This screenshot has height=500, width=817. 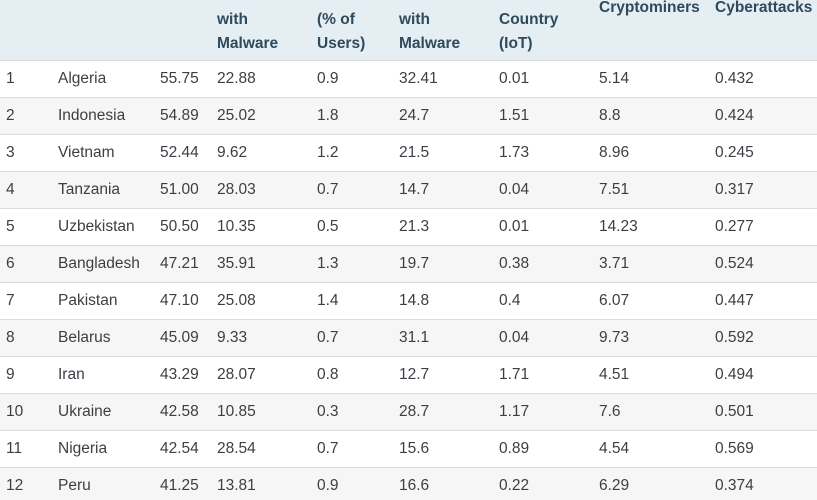 What do you see at coordinates (29, 227) in the screenshot?
I see `rank-cell: 5` at bounding box center [29, 227].